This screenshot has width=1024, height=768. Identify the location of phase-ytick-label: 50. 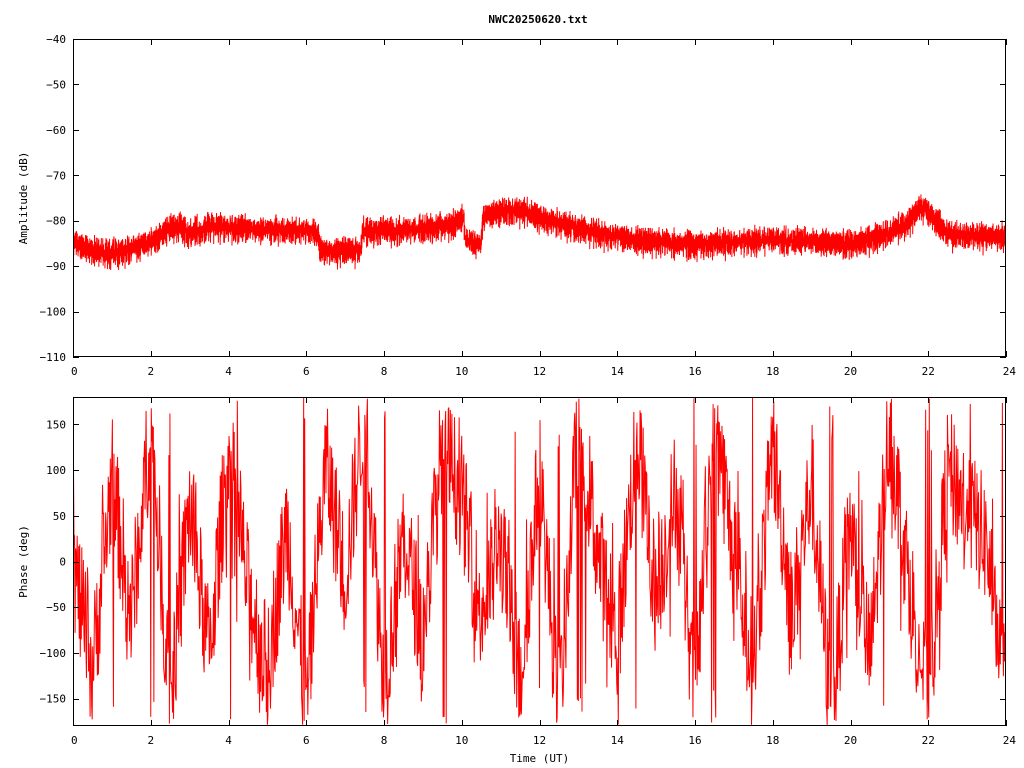
(59, 516).